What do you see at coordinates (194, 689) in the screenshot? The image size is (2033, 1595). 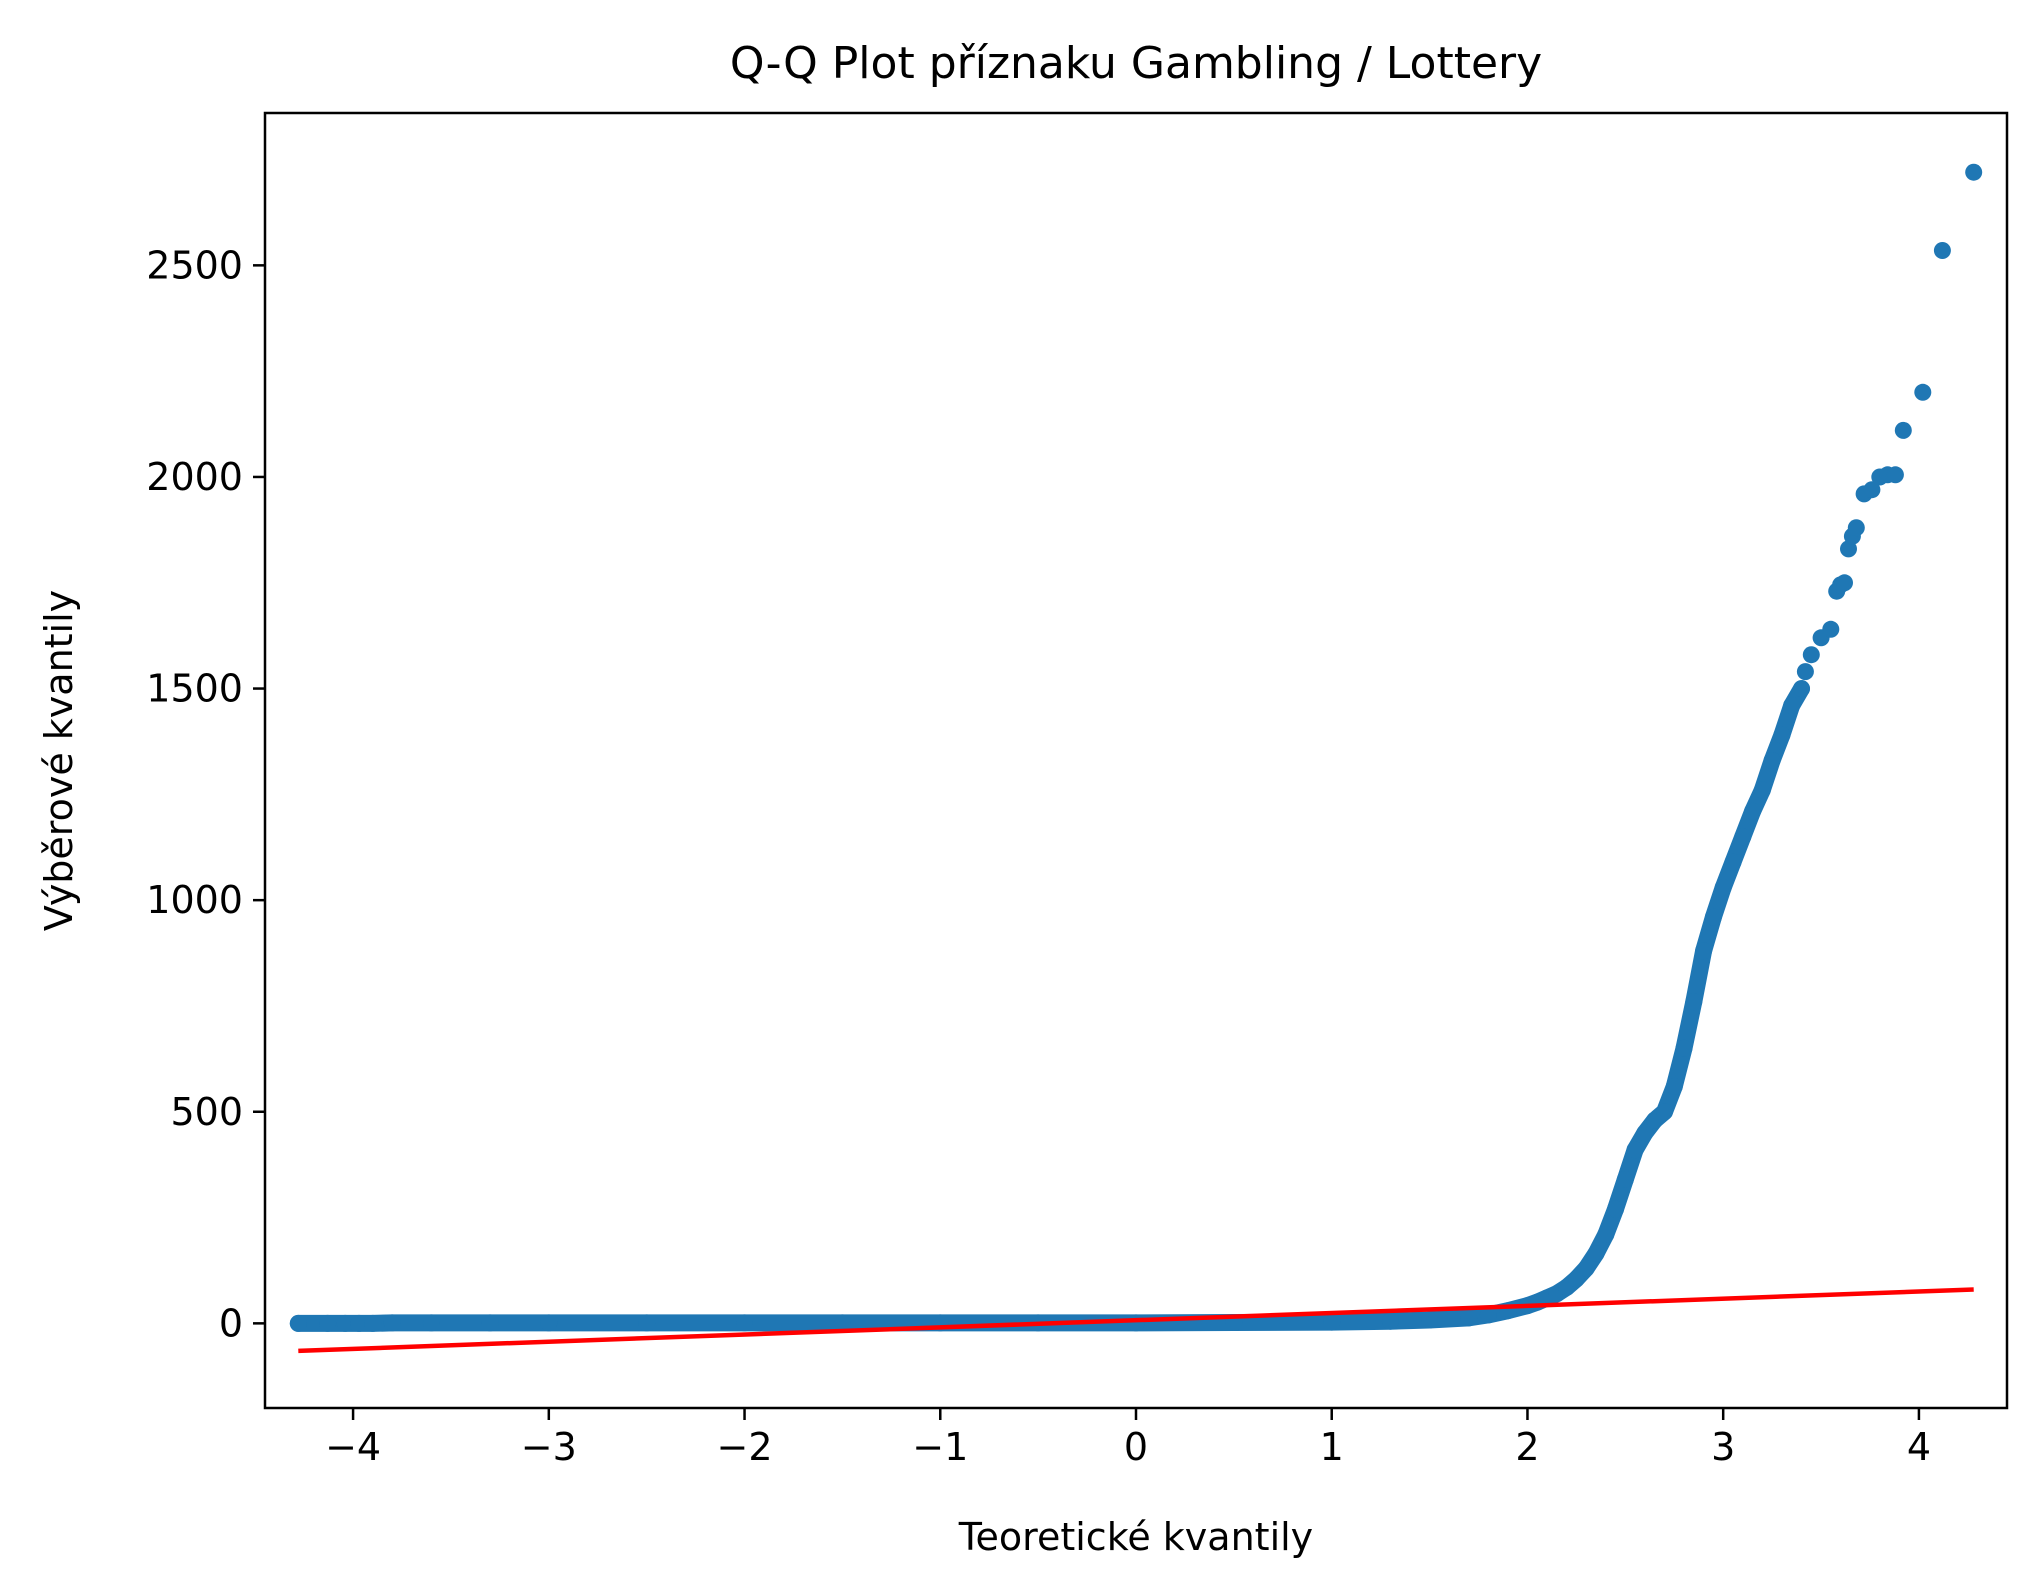 I see `y-tick-label: 1500` at bounding box center [194, 689].